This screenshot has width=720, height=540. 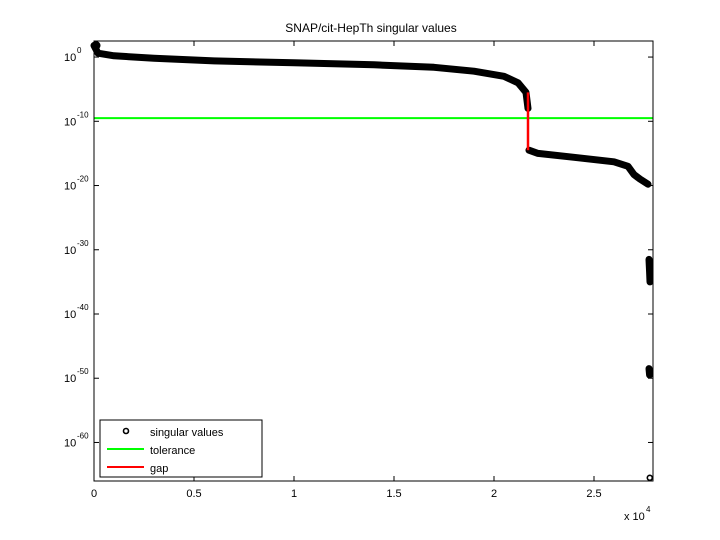 I want to click on y-tick-label-exponent: -50, so click(x=83, y=371).